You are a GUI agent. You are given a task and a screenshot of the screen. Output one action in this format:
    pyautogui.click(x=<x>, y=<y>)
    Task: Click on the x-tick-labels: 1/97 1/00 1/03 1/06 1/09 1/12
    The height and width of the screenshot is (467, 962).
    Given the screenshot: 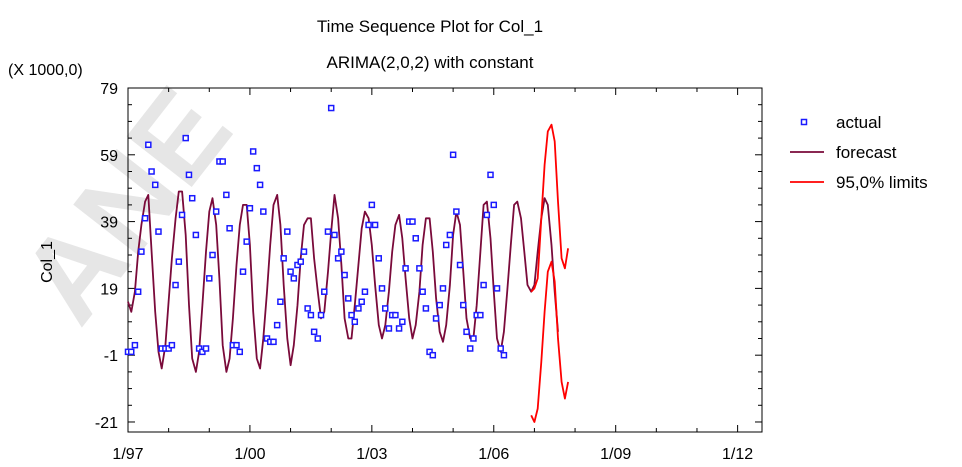 What is the action you would take?
    pyautogui.click(x=432, y=454)
    